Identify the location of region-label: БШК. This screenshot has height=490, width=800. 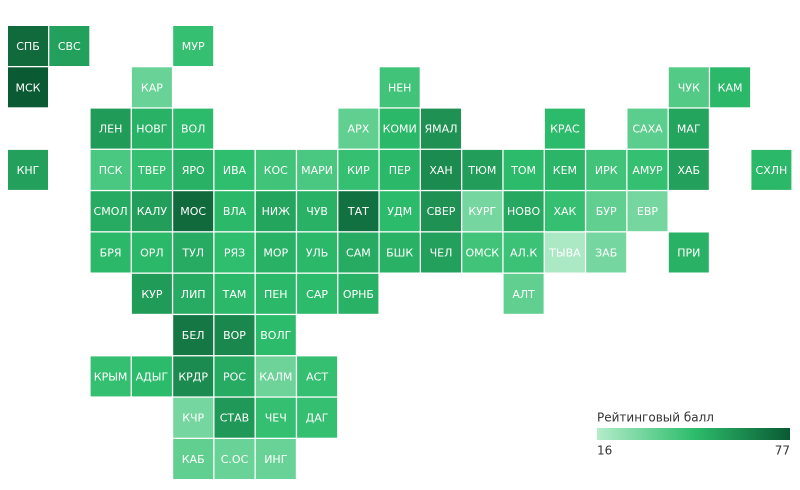
(399, 253).